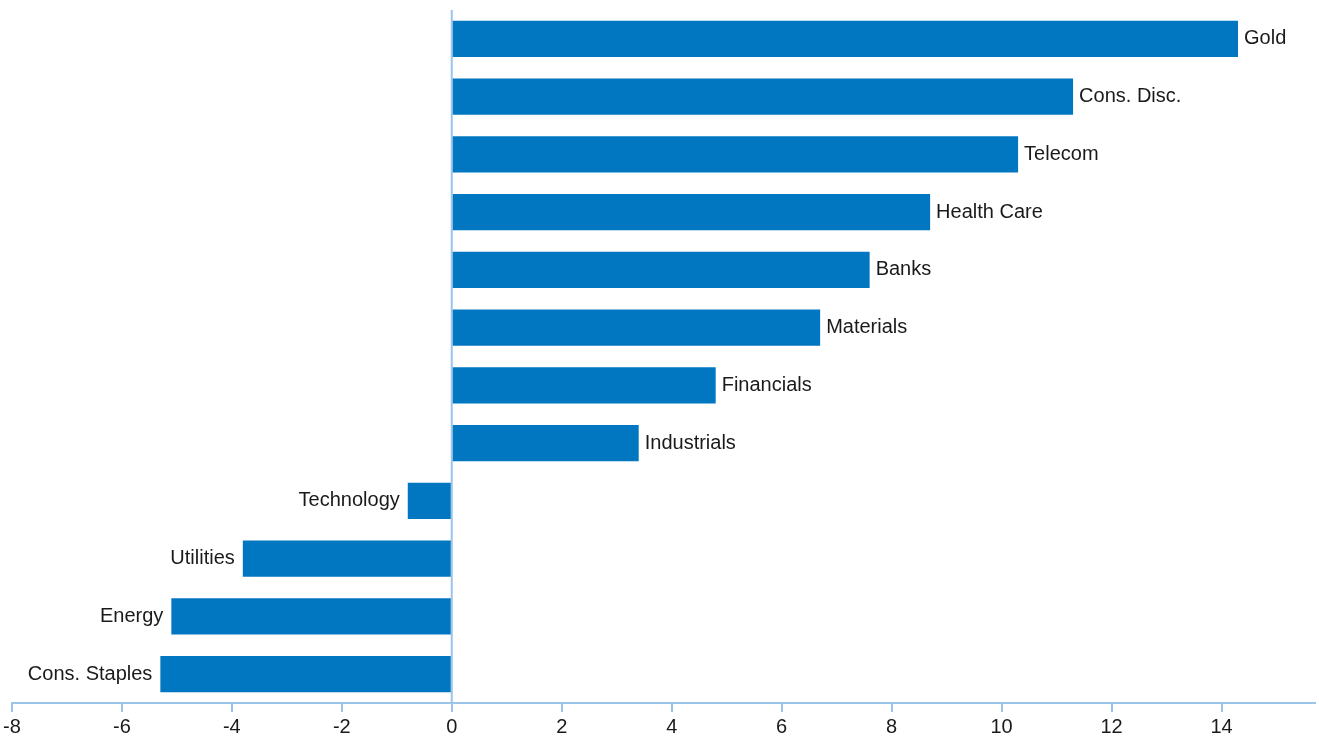  What do you see at coordinates (349, 499) in the screenshot?
I see `y-tick-label: Technology` at bounding box center [349, 499].